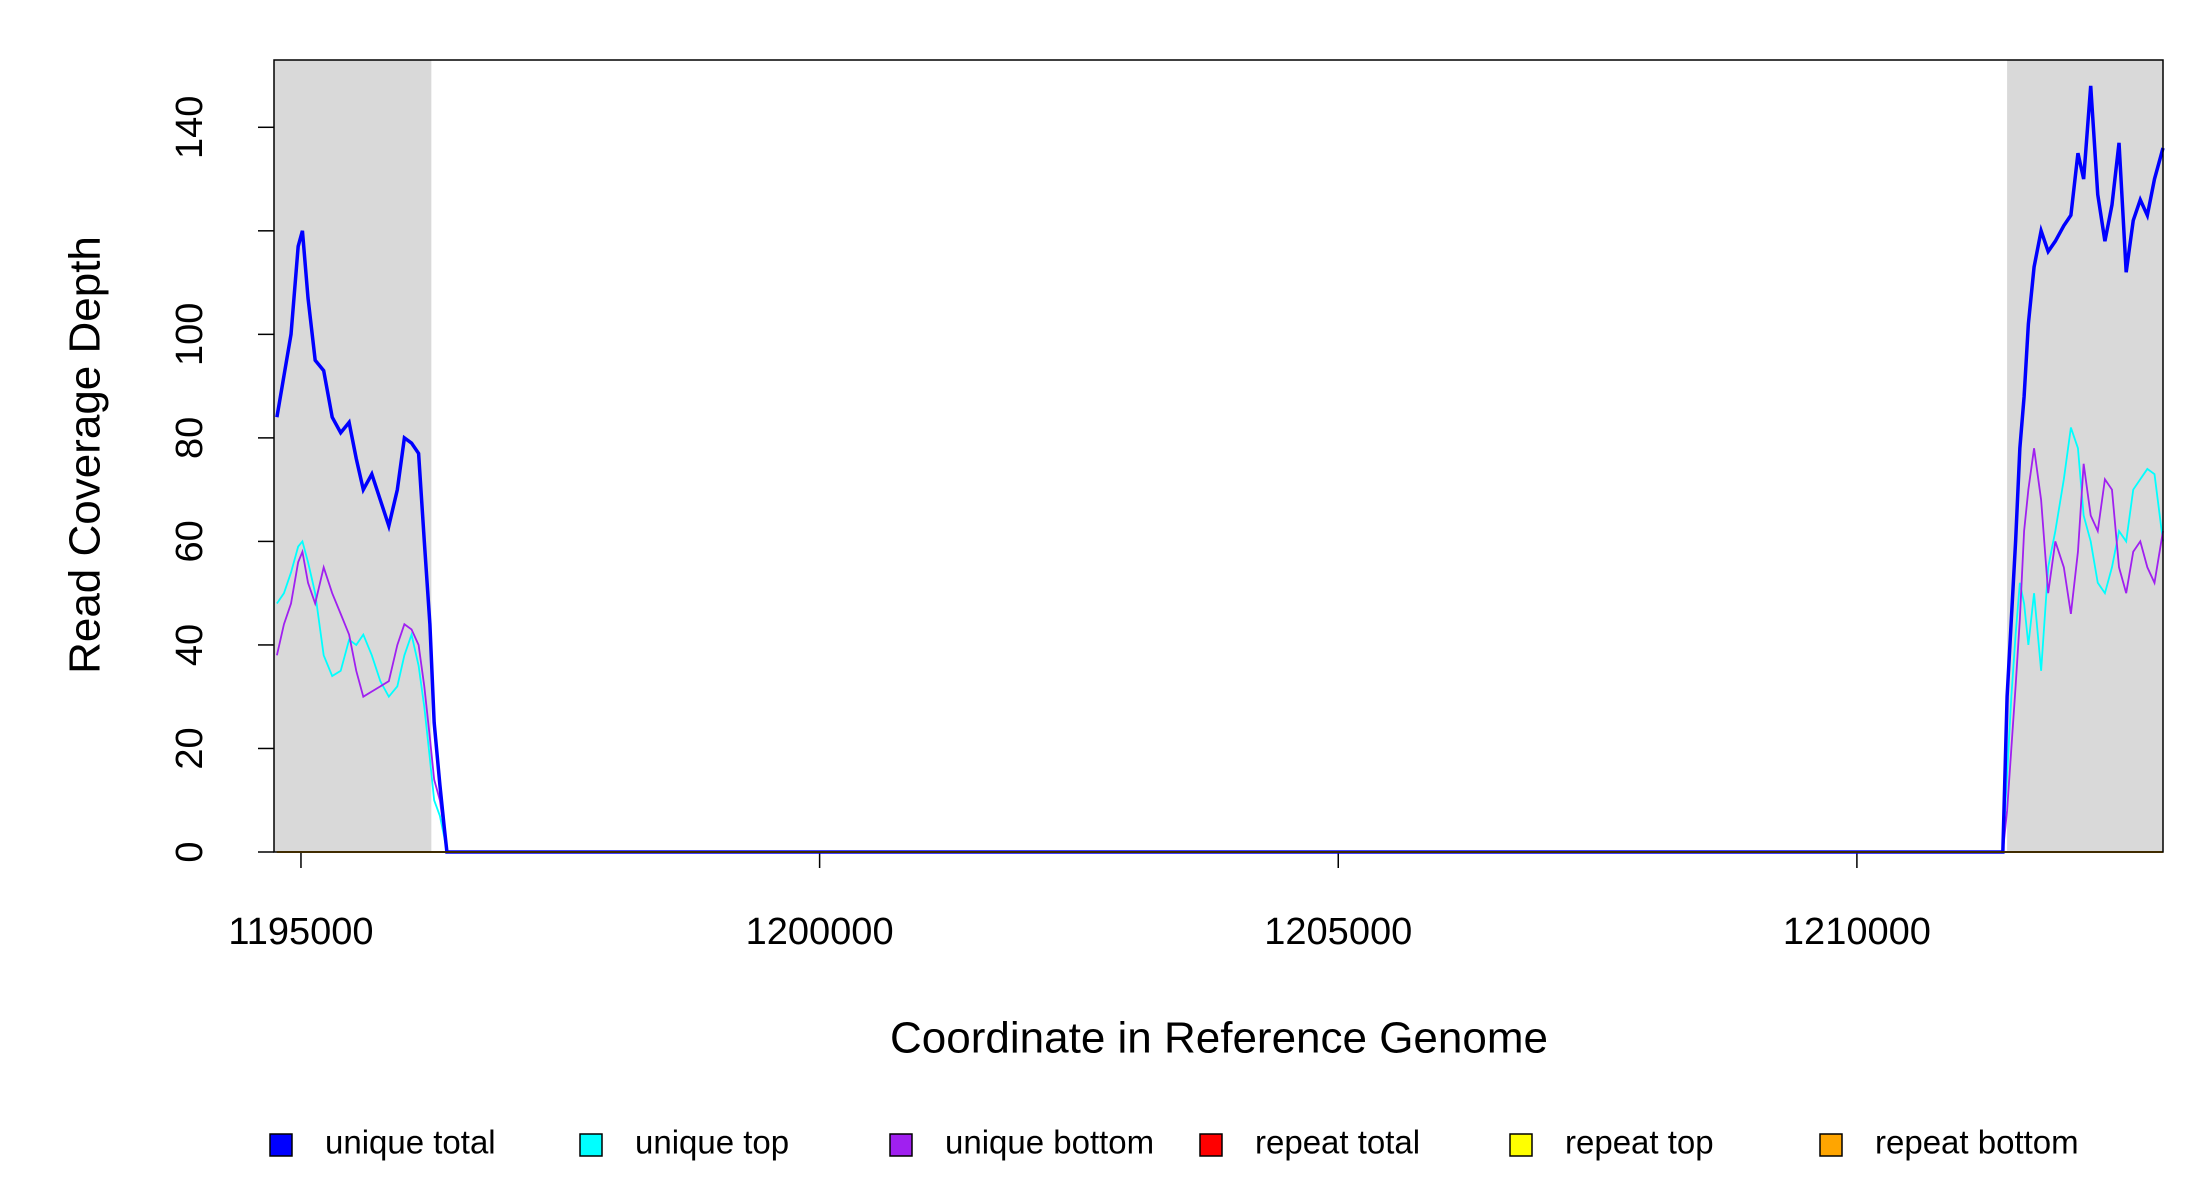 The width and height of the screenshot is (2200, 1200). What do you see at coordinates (85, 455) in the screenshot?
I see `y-axis-title: Read Coverage Depth` at bounding box center [85, 455].